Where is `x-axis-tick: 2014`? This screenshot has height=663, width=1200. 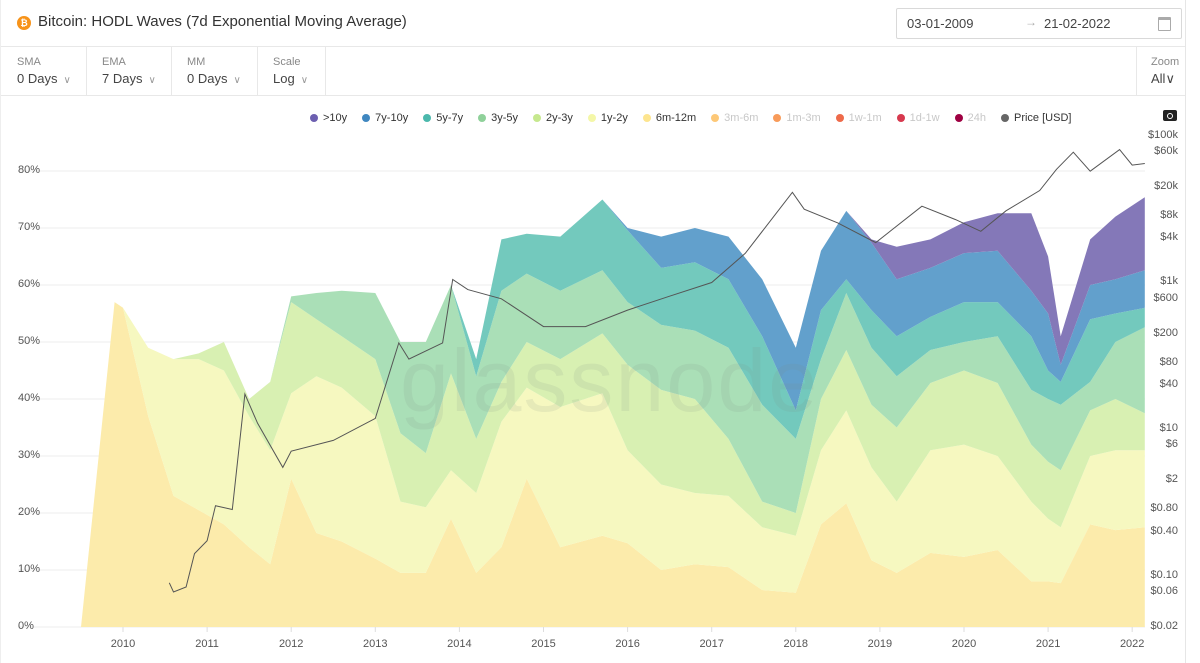
x-axis-tick: 2014 is located at coordinates (459, 644).